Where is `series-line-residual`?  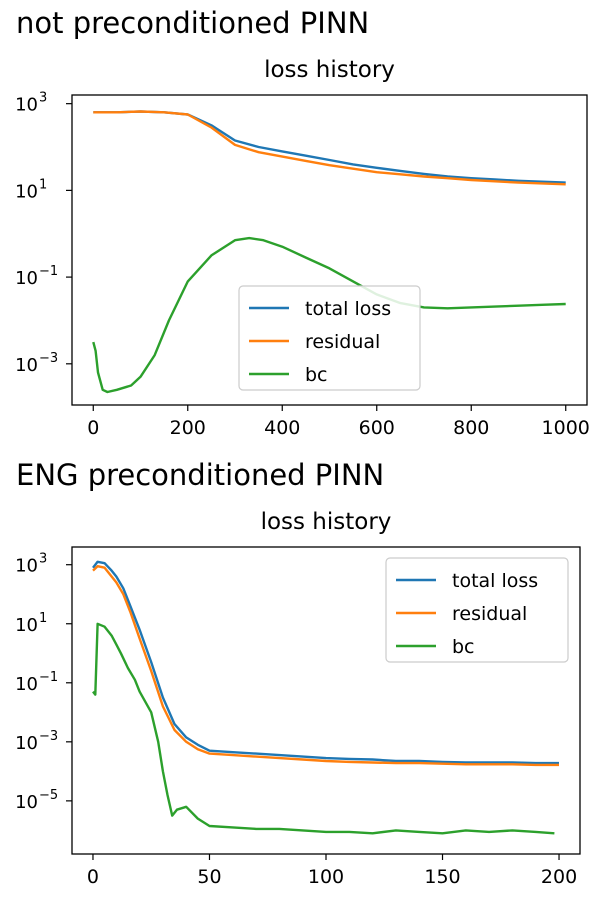 series-line-residual is located at coordinates (329, 148).